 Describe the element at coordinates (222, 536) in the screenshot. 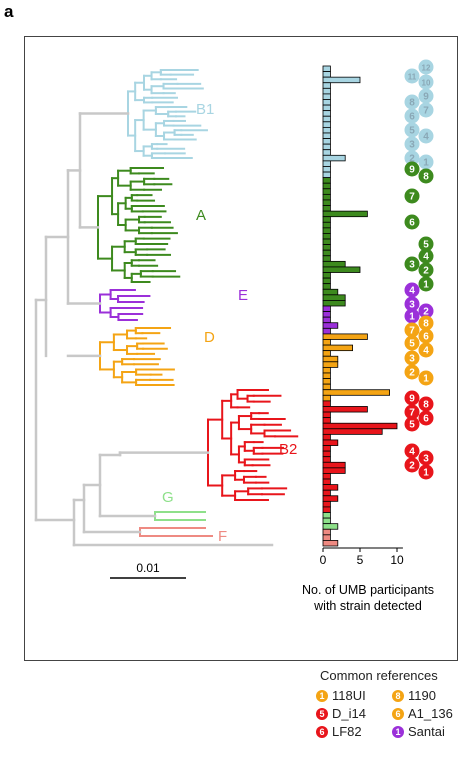

I see `clade-label-f: F` at that location.